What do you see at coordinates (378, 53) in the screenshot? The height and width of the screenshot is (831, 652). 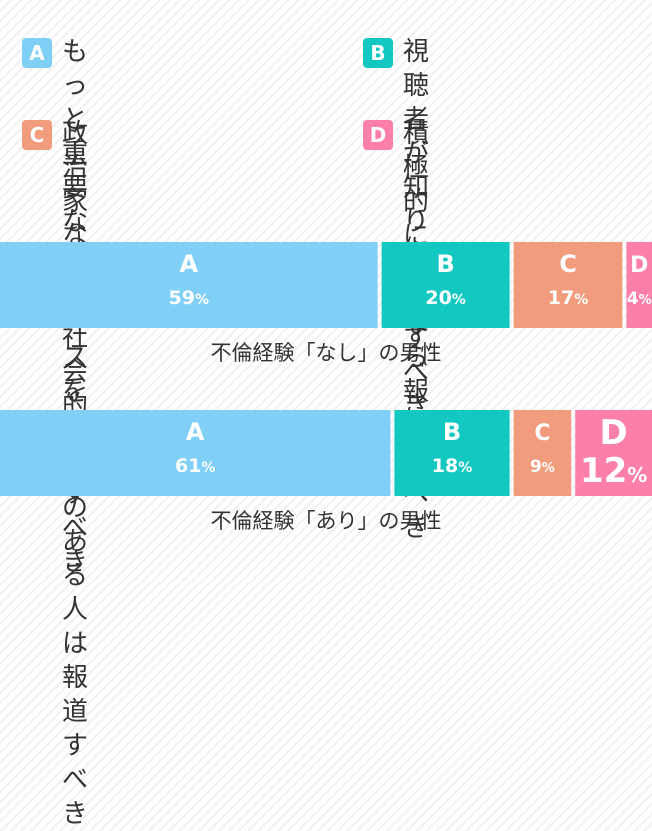 I see `legend-badge-b: B` at bounding box center [378, 53].